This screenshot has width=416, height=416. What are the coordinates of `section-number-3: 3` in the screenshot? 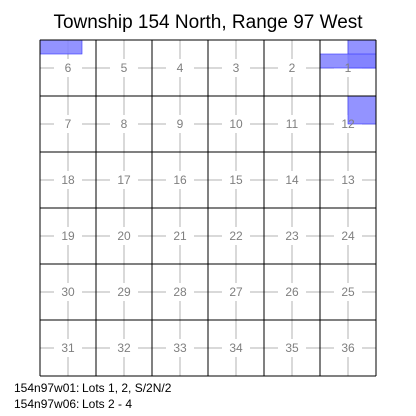 It's located at (236, 68).